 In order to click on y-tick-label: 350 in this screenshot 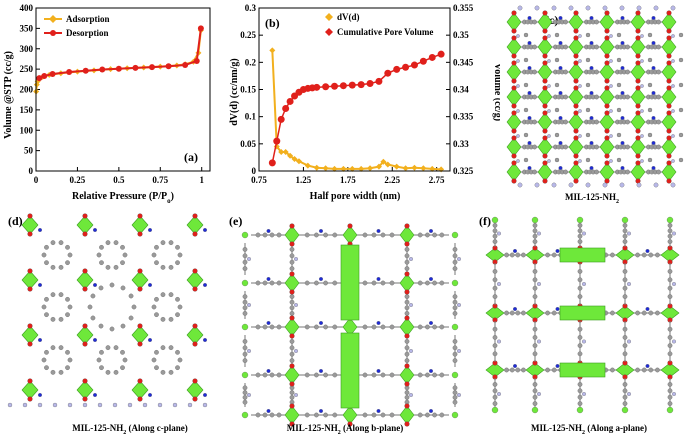, I will do `click(27, 28)`.